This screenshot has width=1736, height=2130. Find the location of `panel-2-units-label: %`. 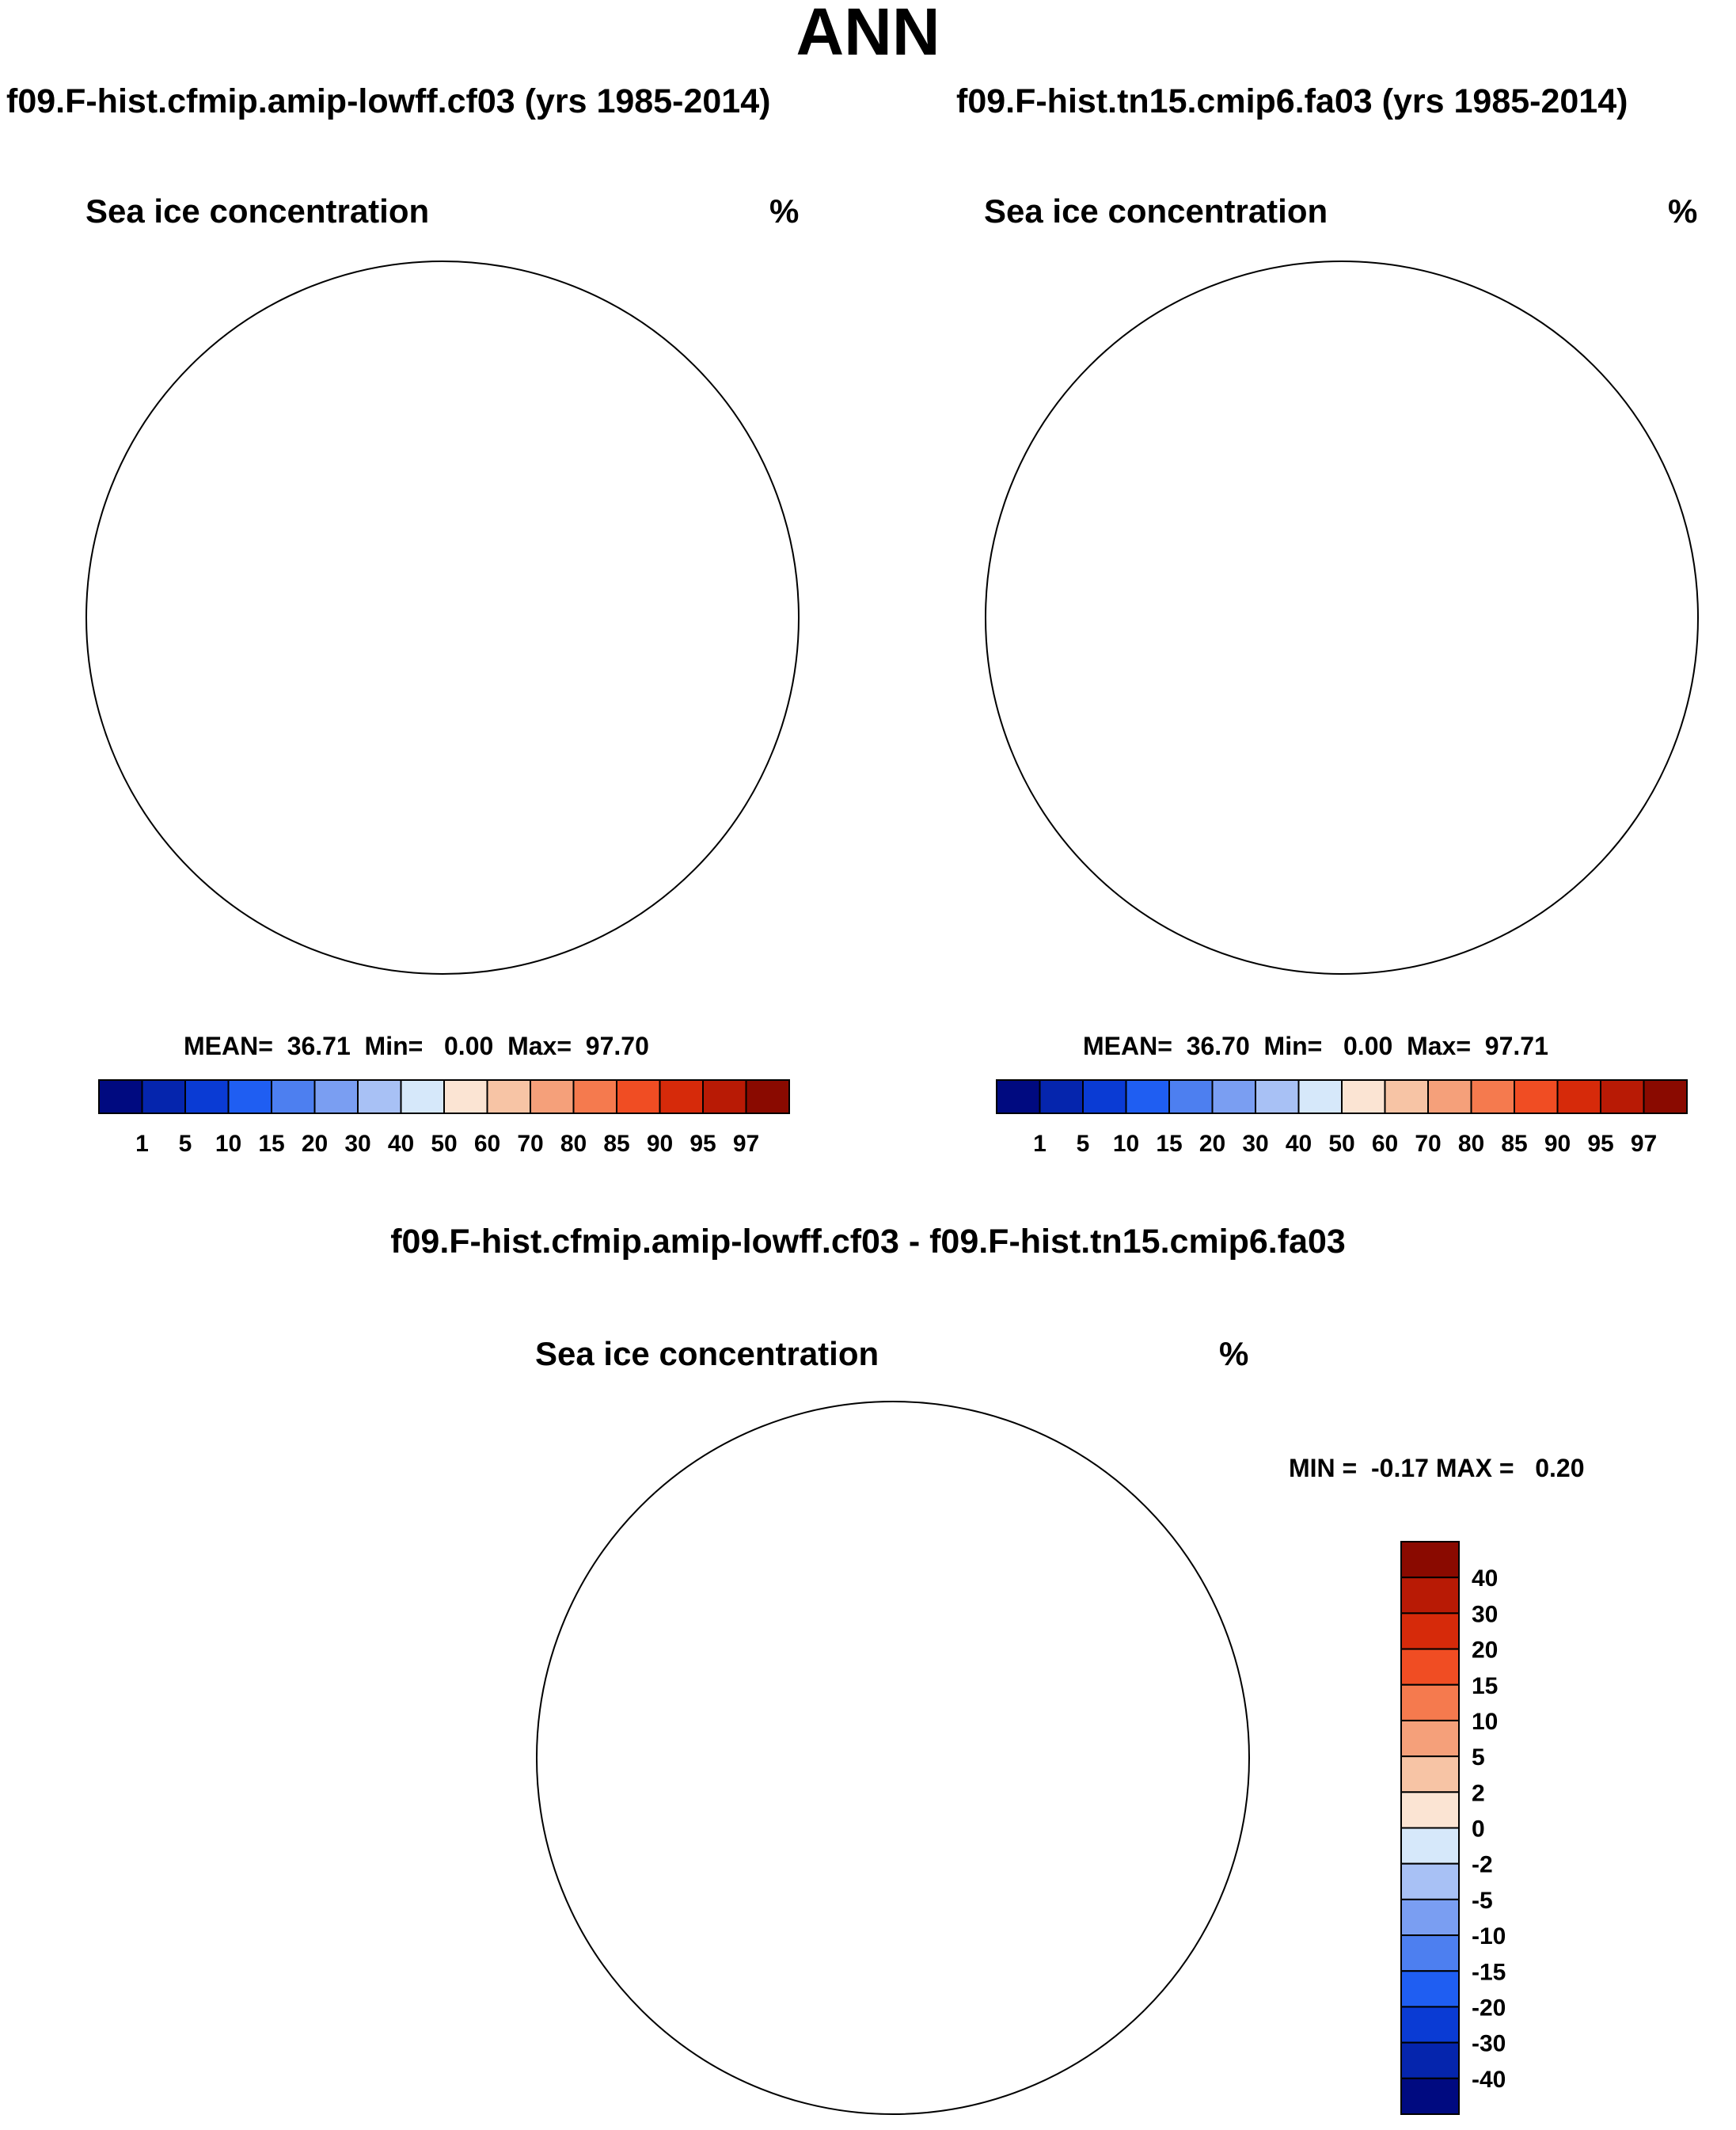

panel-2-units-label: % is located at coordinates (1683, 211).